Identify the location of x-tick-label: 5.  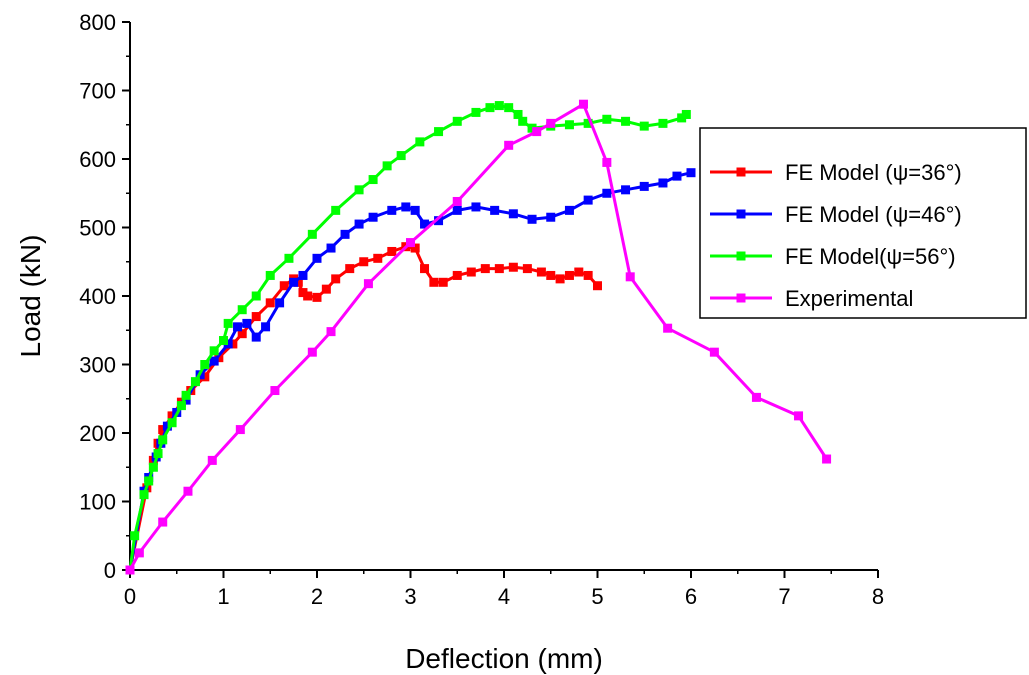
(597, 596).